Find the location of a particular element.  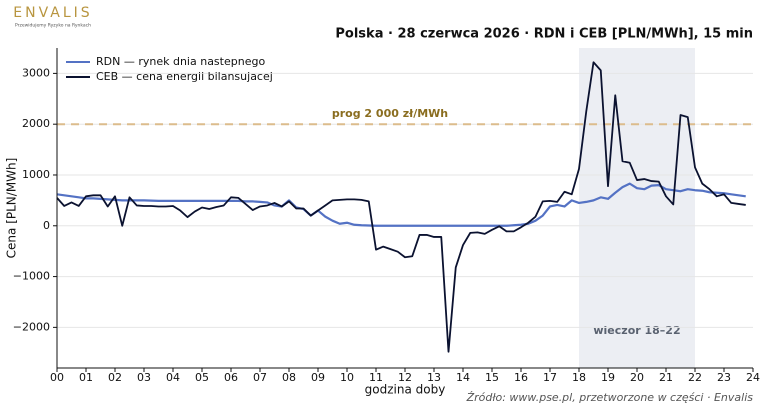

x-tick-label: 12 is located at coordinates (405, 377).